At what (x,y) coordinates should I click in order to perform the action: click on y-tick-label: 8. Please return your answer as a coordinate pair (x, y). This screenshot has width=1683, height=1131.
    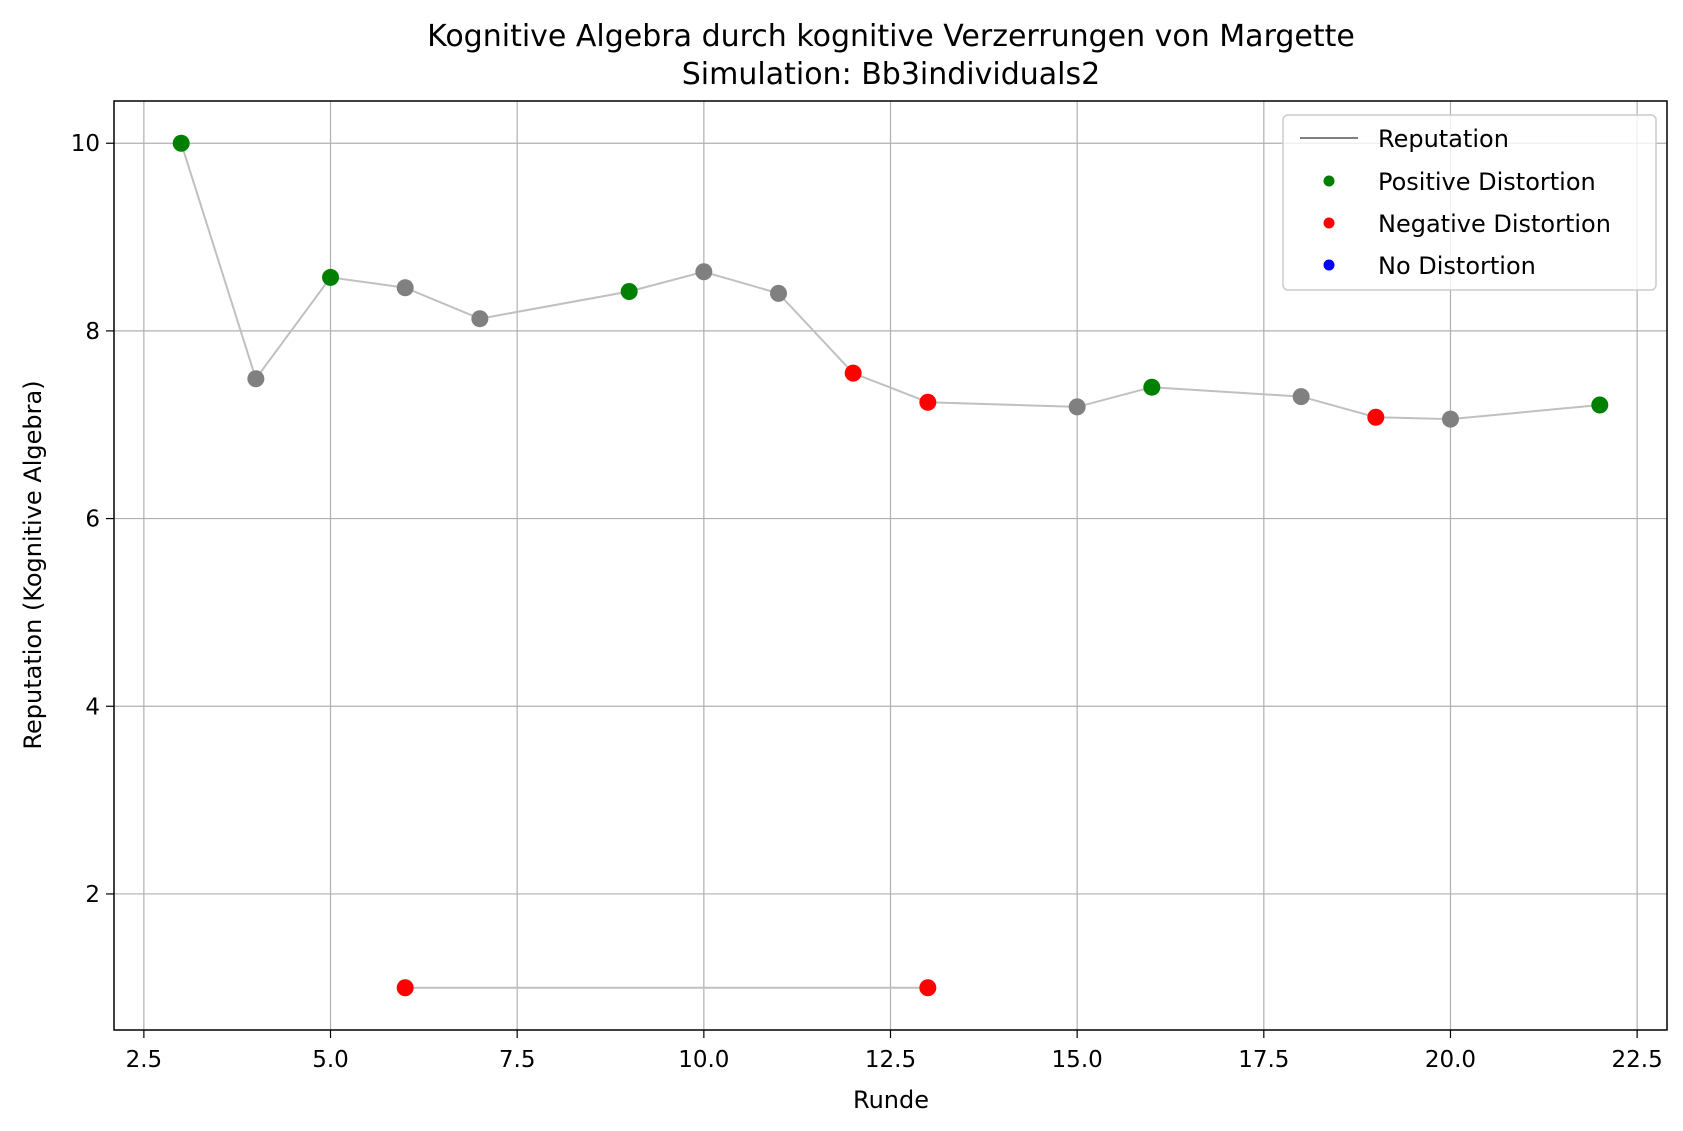
    Looking at the image, I should click on (92, 332).